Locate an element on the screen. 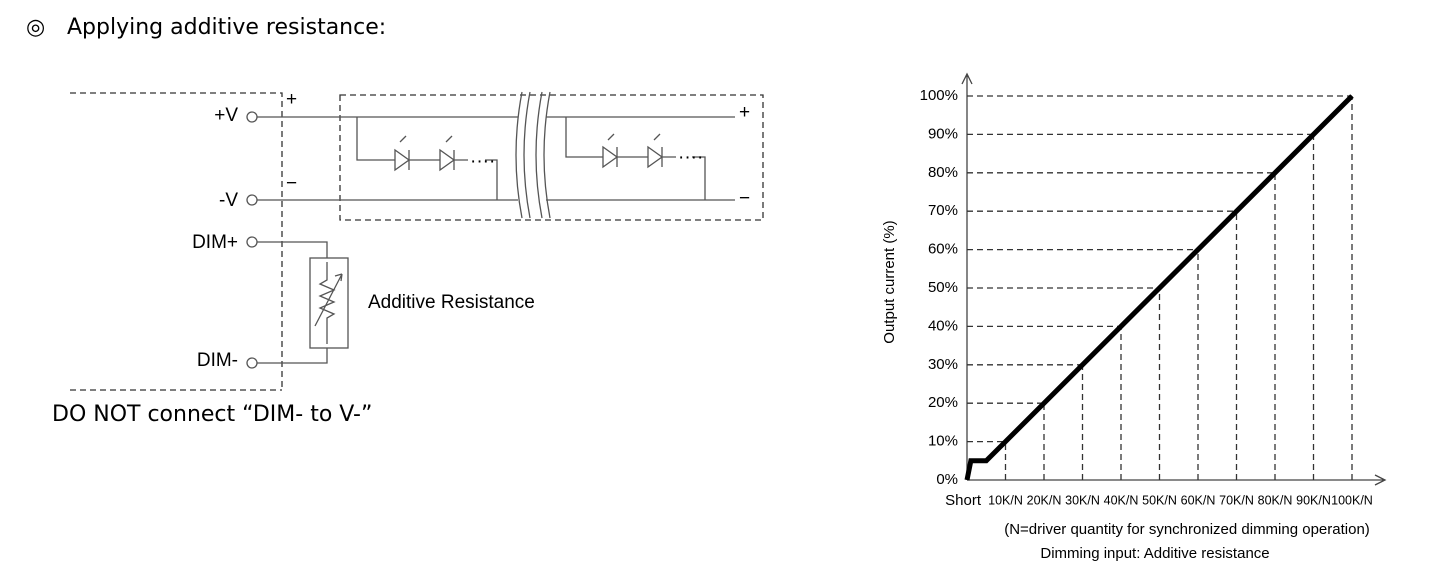 This screenshot has width=1440, height=581. y-tick-label: 0% is located at coordinates (947, 479).